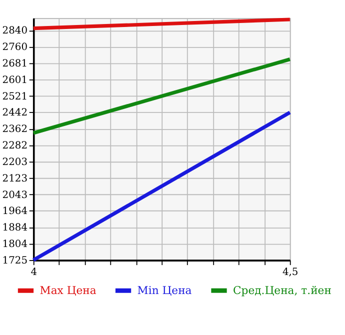 The image size is (345, 335). What do you see at coordinates (34, 272) in the screenshot?
I see `x-tick-label: 4` at bounding box center [34, 272].